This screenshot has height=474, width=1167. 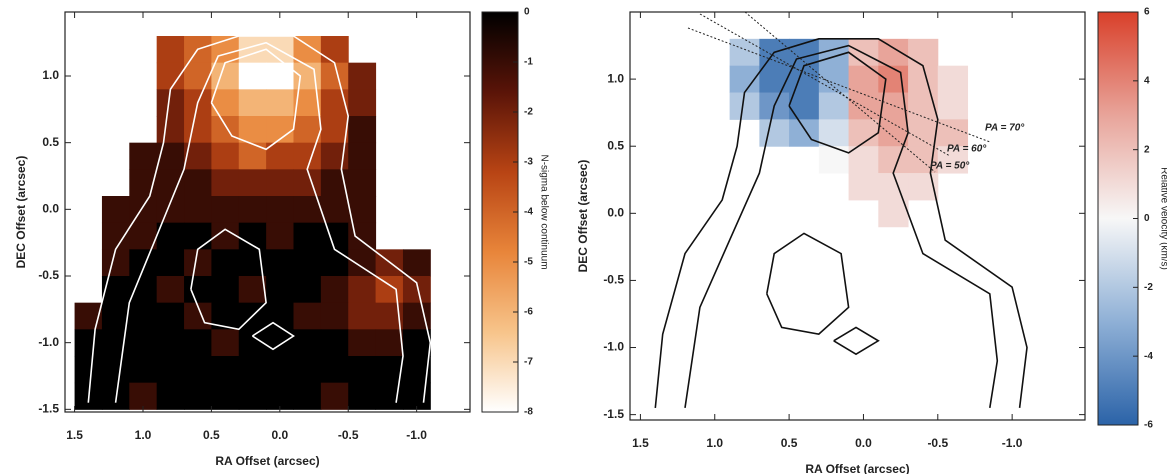 What do you see at coordinates (1147, 218) in the screenshot?
I see `colorbar-tick-label: 0` at bounding box center [1147, 218].